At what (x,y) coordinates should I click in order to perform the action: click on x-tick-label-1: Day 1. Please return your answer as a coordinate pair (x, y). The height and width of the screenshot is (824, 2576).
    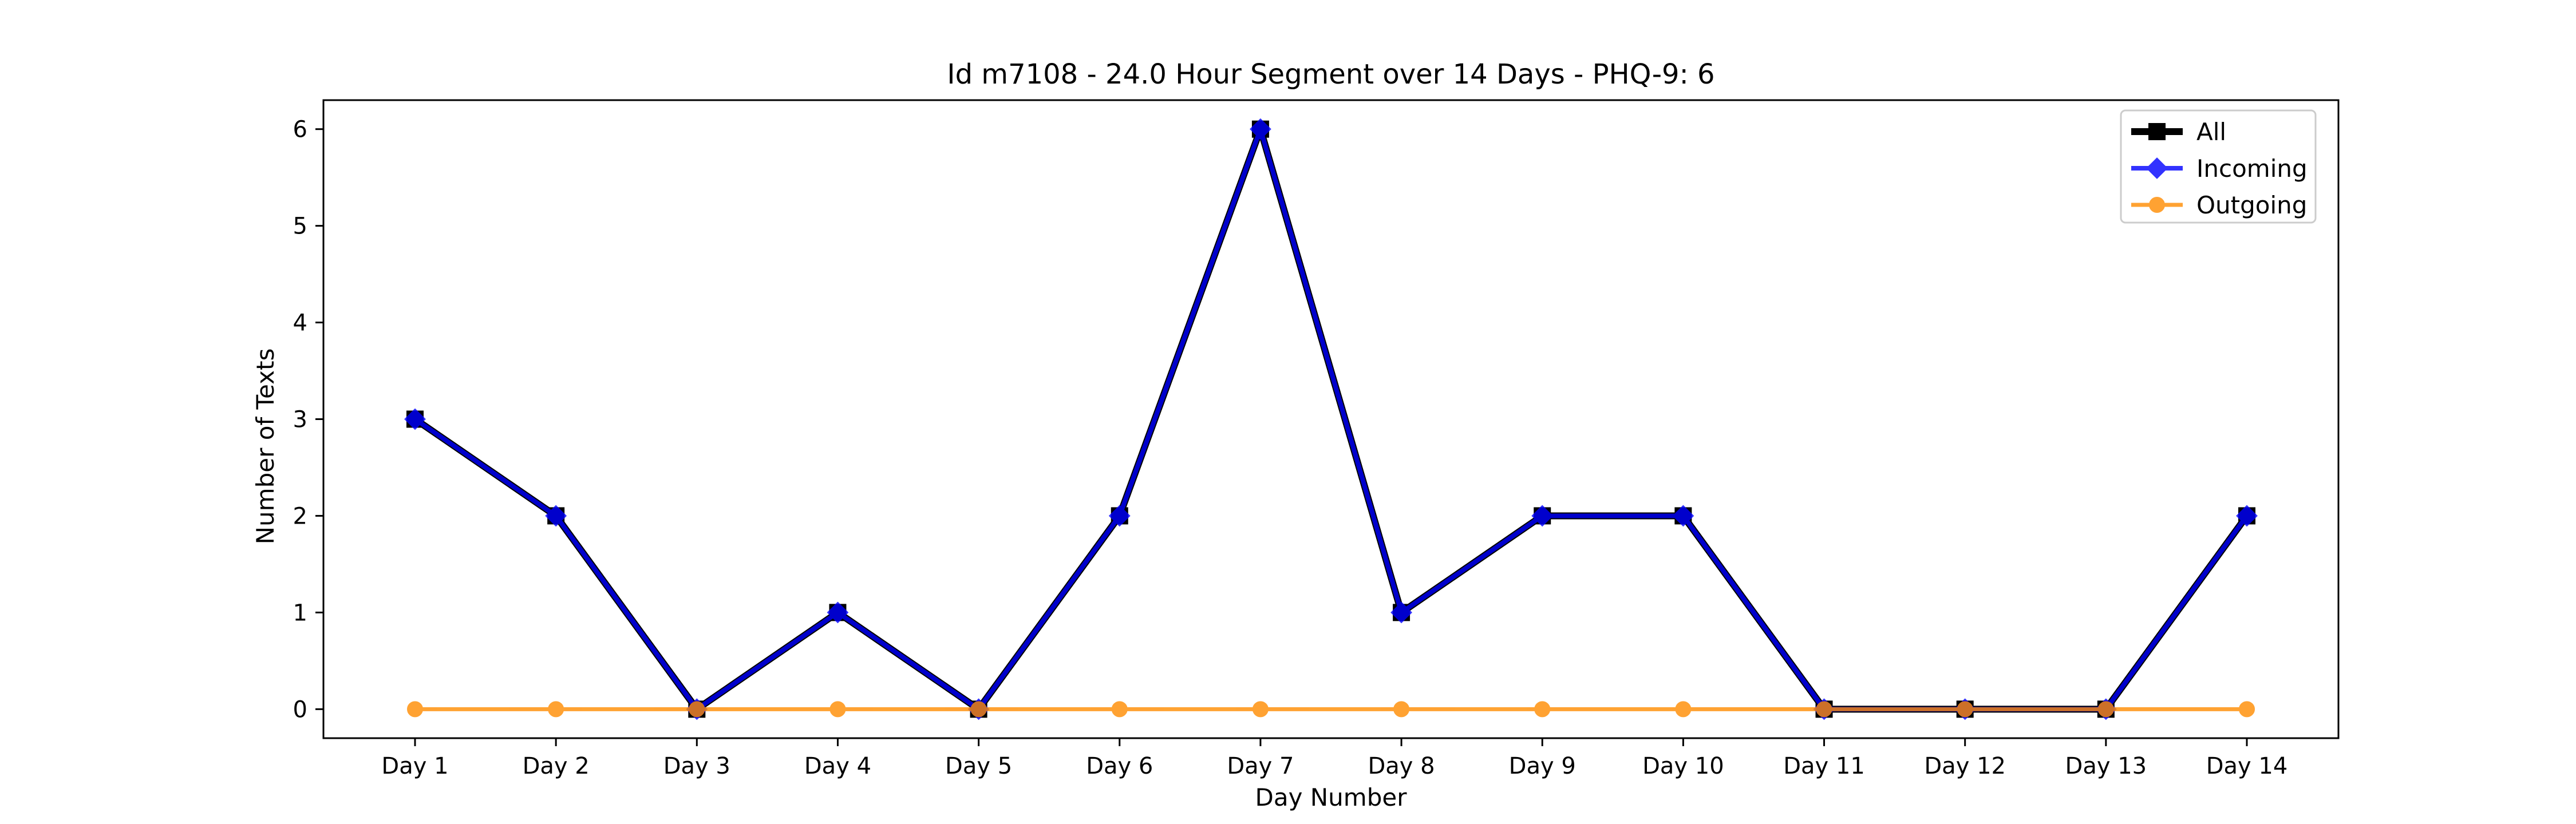
    Looking at the image, I should click on (414, 766).